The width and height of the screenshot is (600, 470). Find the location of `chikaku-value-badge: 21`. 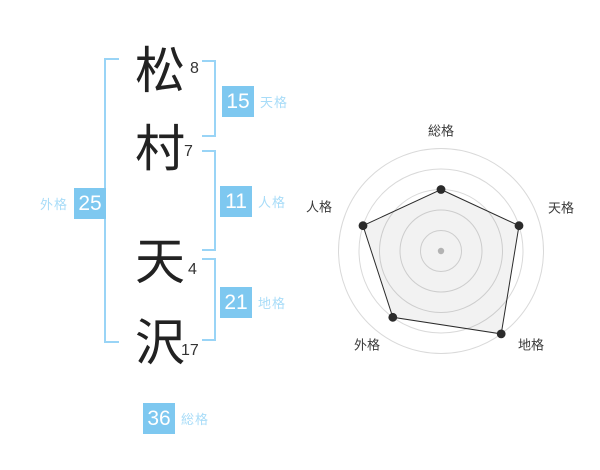

chikaku-value-badge: 21 is located at coordinates (236, 302).